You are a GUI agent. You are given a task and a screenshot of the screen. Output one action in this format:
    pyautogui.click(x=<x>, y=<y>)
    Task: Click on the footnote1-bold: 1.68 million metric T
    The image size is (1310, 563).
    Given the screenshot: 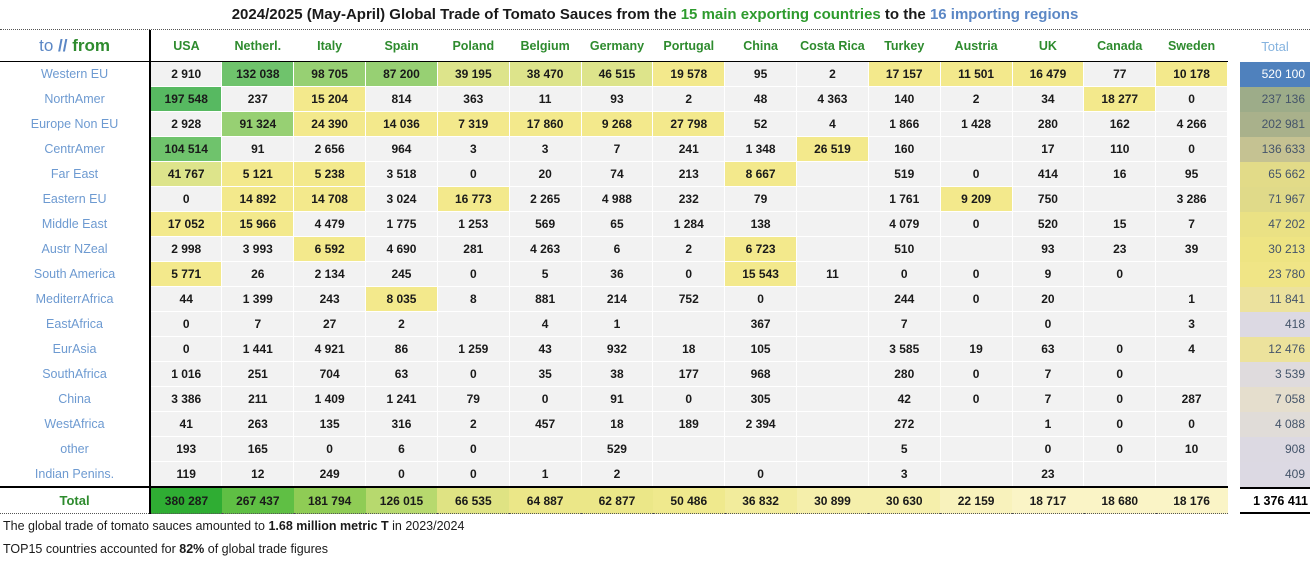 What is the action you would take?
    pyautogui.click(x=328, y=526)
    